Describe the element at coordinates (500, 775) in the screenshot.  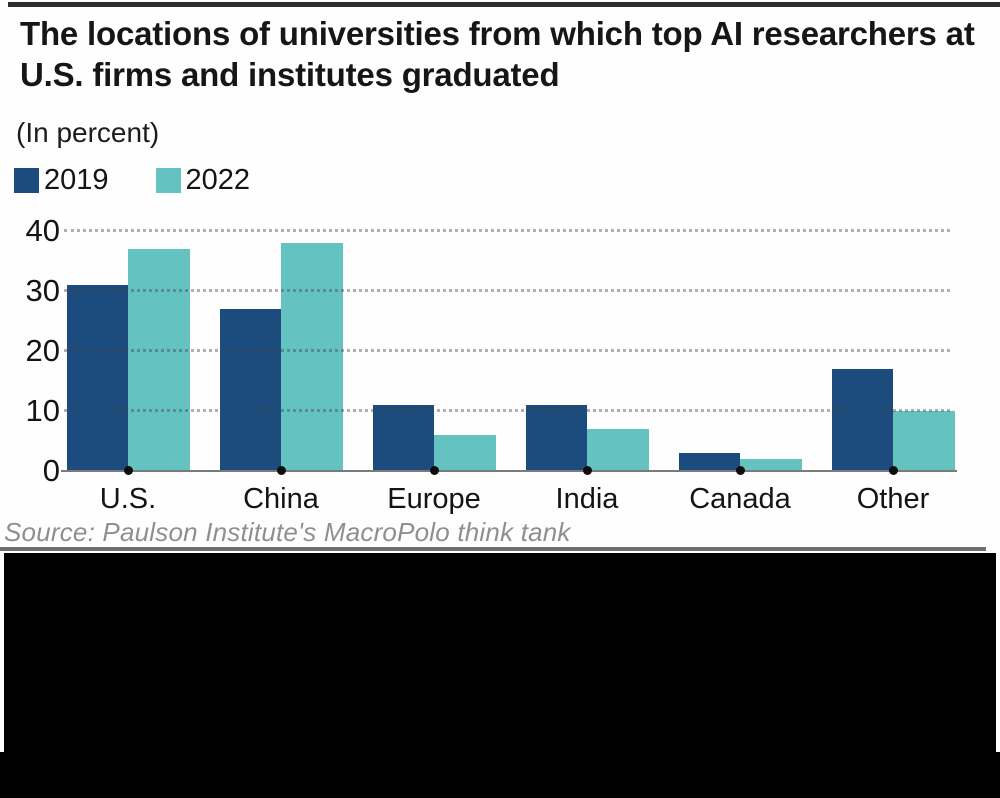
I see `bottom-black-panel-extension` at that location.